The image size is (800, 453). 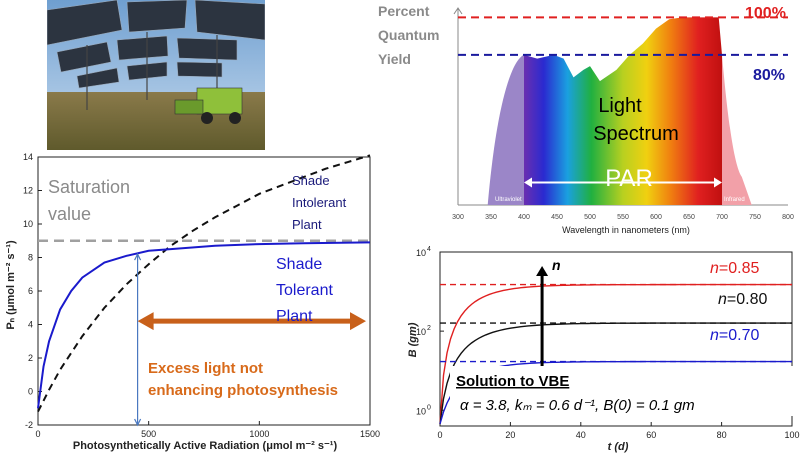 I want to click on n070-symbol: n, so click(x=714, y=335).